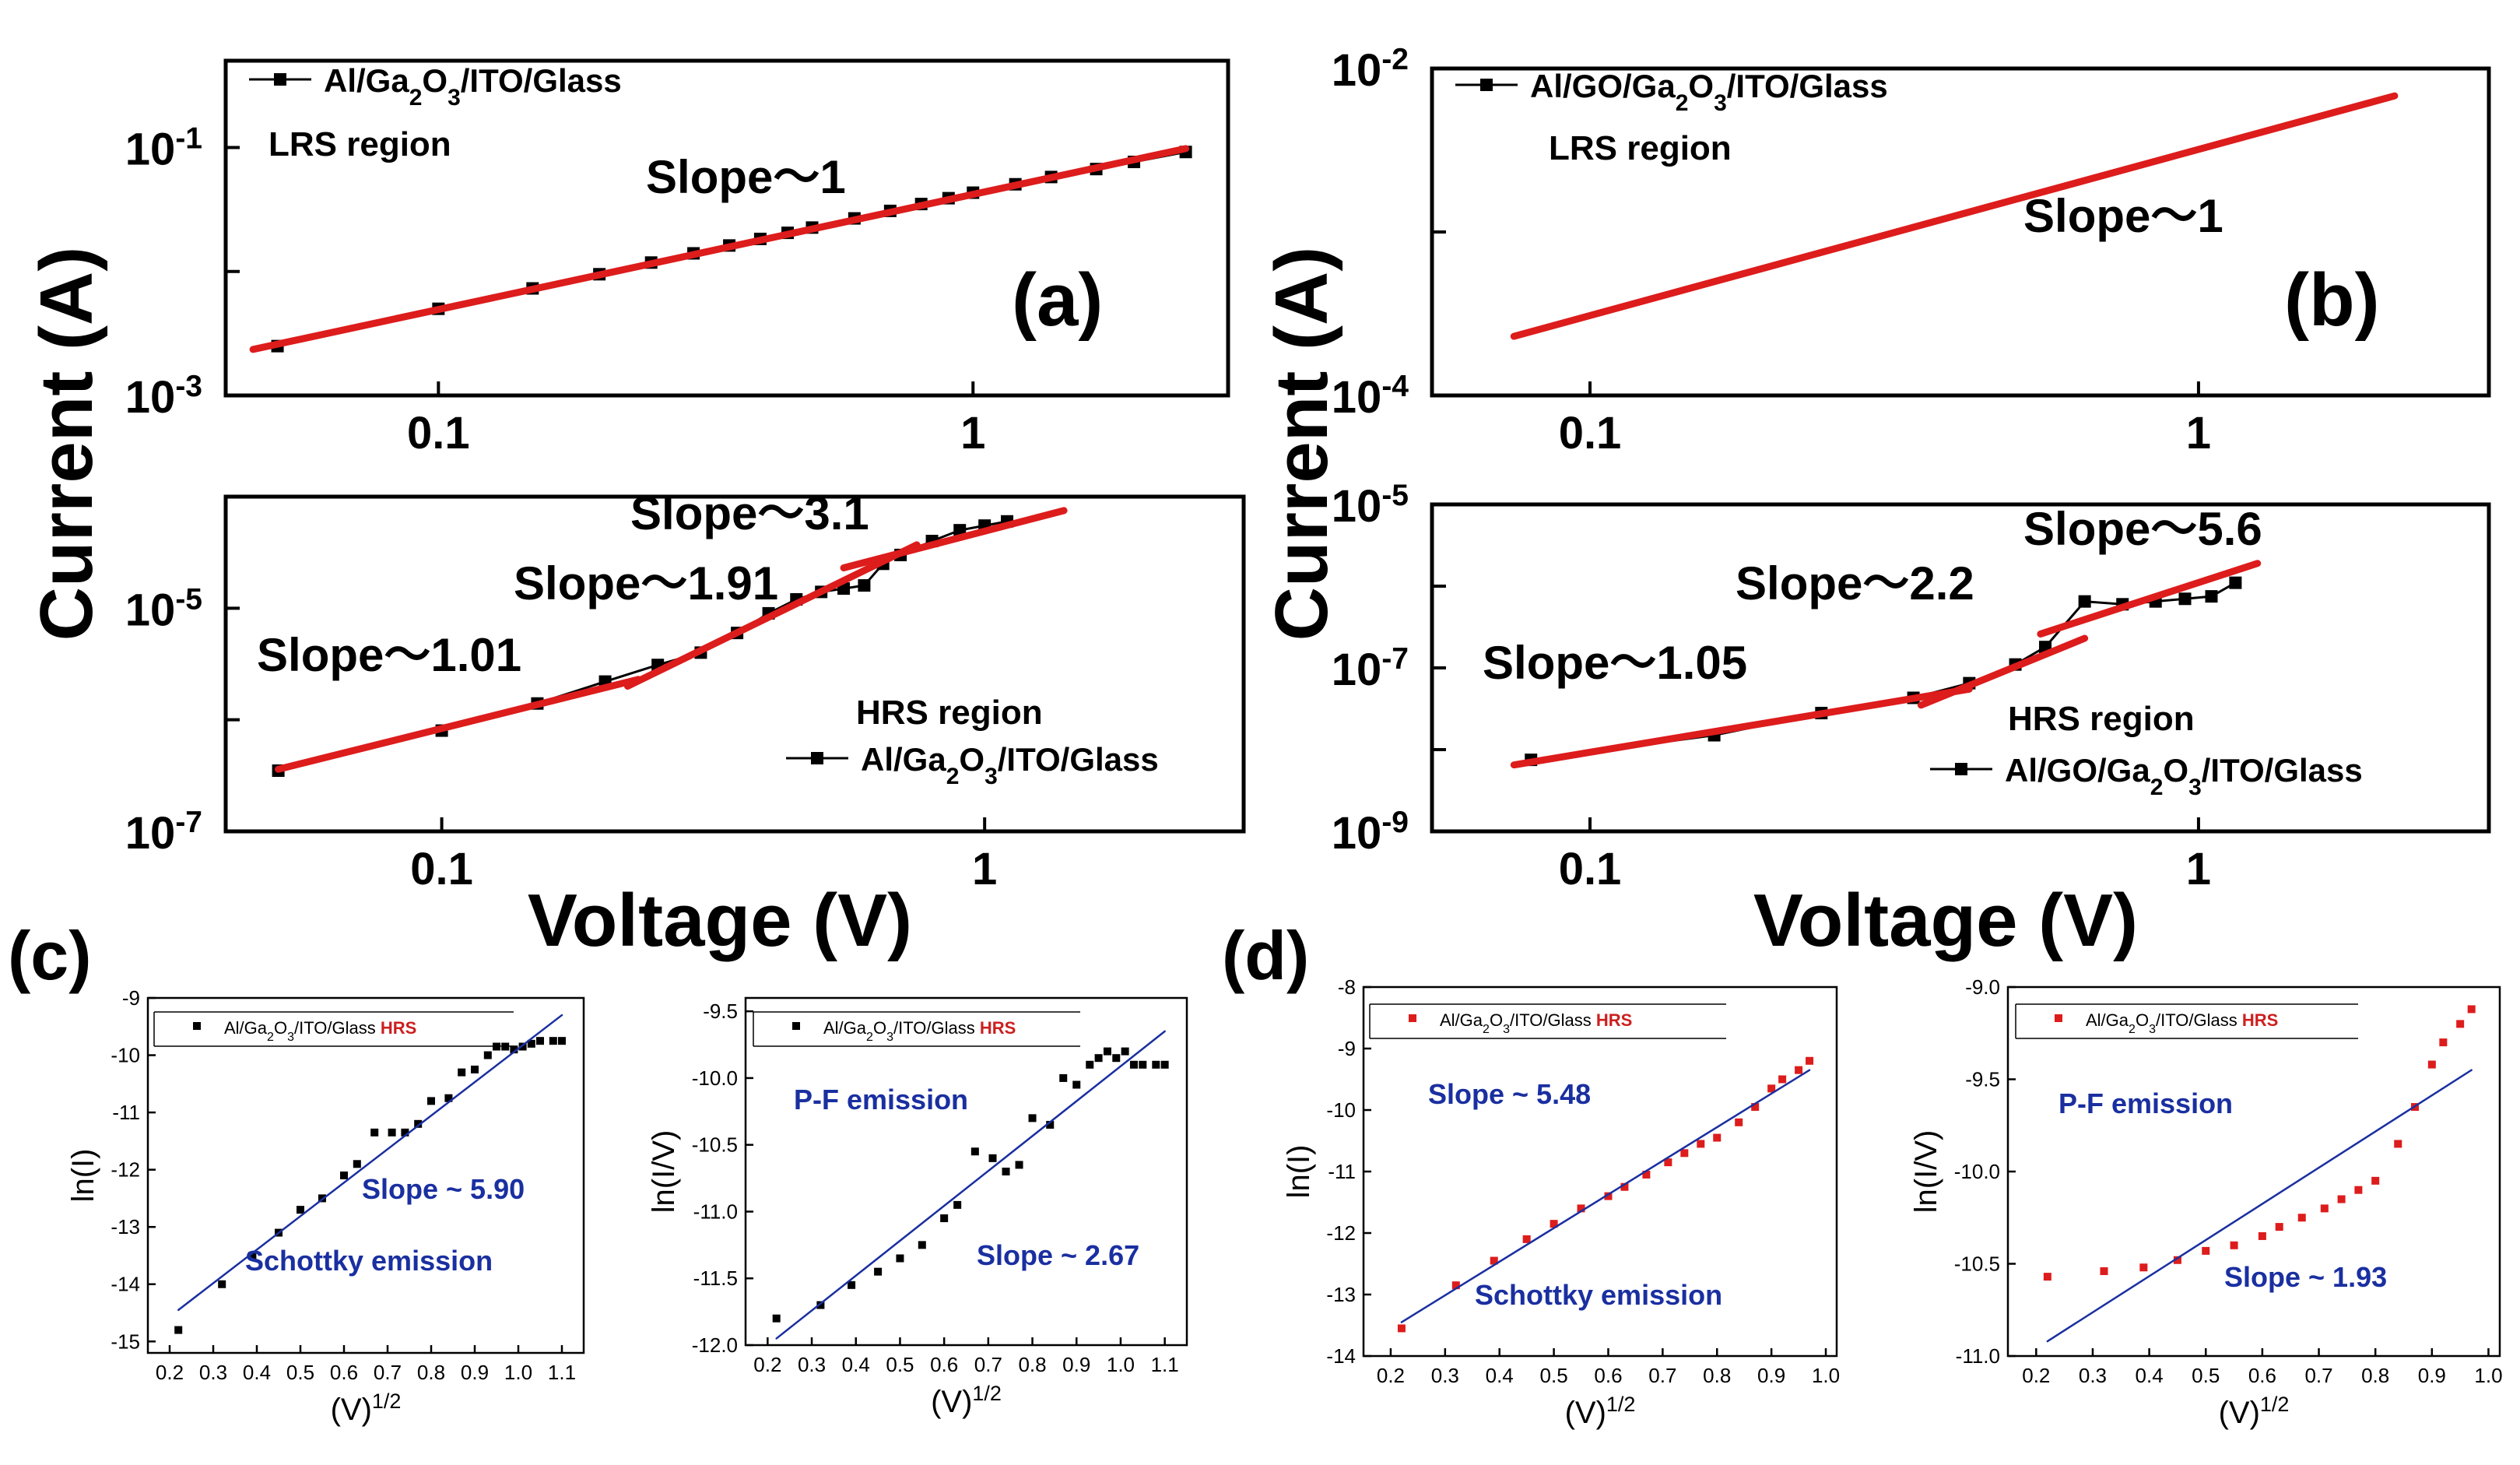  I want to click on panel-label: (d), so click(1266, 955).